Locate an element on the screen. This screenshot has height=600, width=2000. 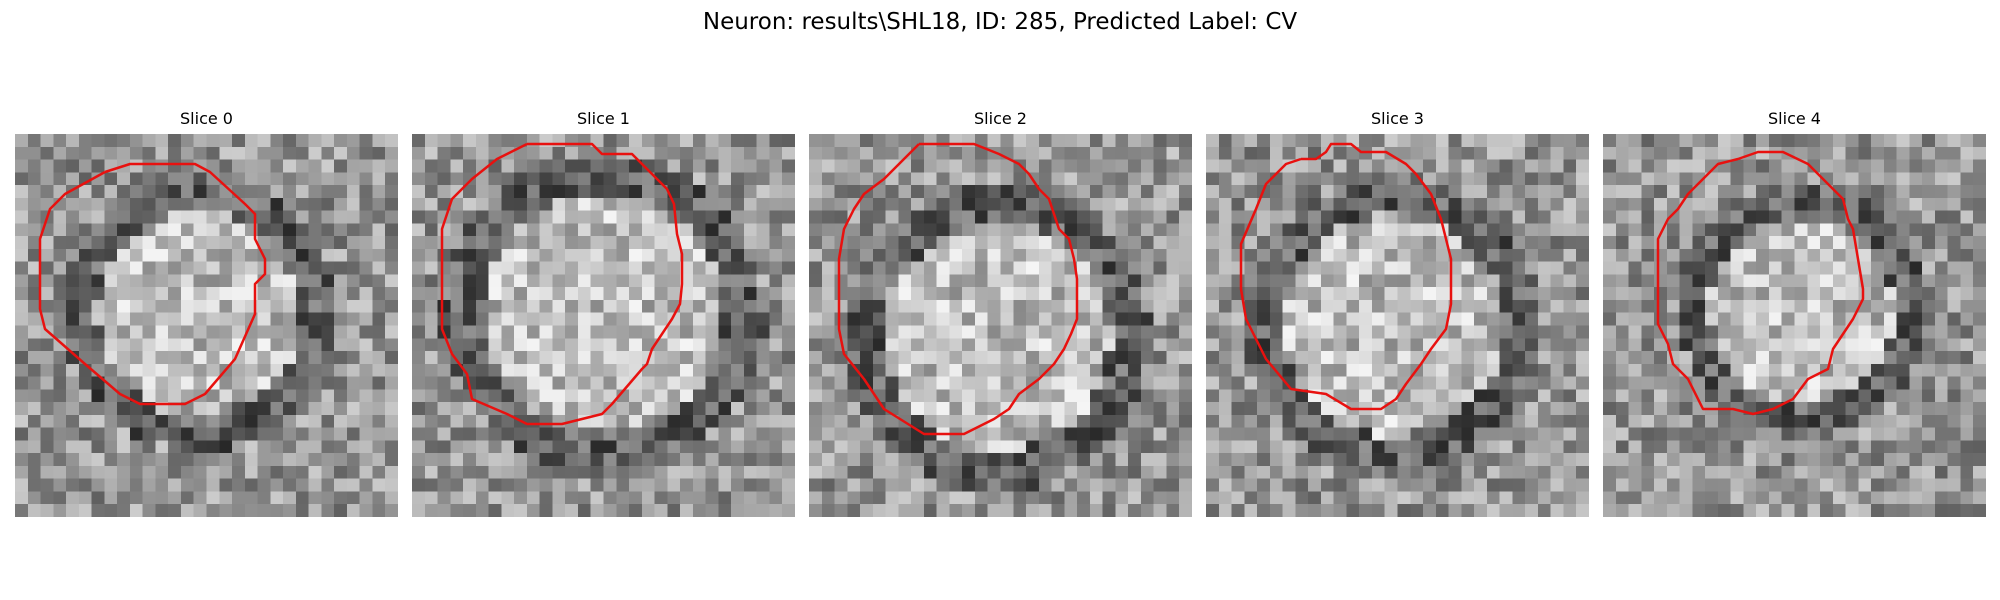
slice-panel-3: Slice 3 is located at coordinates (1397, 312).